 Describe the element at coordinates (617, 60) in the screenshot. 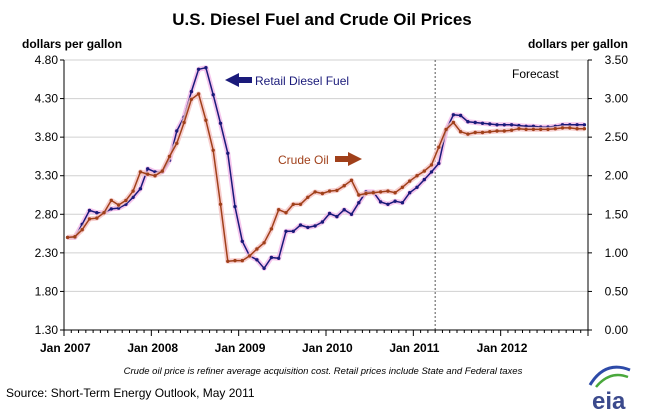

I see `right-y-tick-label: 3.50` at that location.